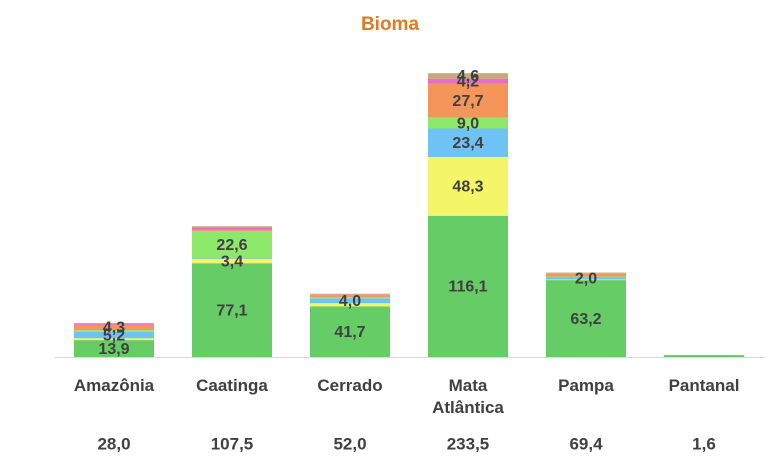  I want to click on x-tick-label: Caatinga, so click(232, 385).